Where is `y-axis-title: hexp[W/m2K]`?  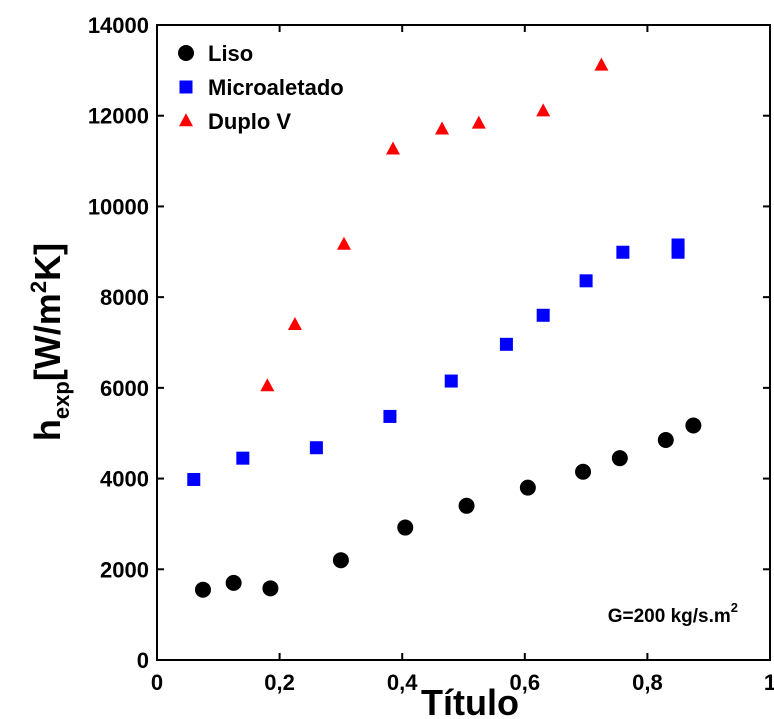 y-axis-title: hexp[W/m2K] is located at coordinates (50, 342).